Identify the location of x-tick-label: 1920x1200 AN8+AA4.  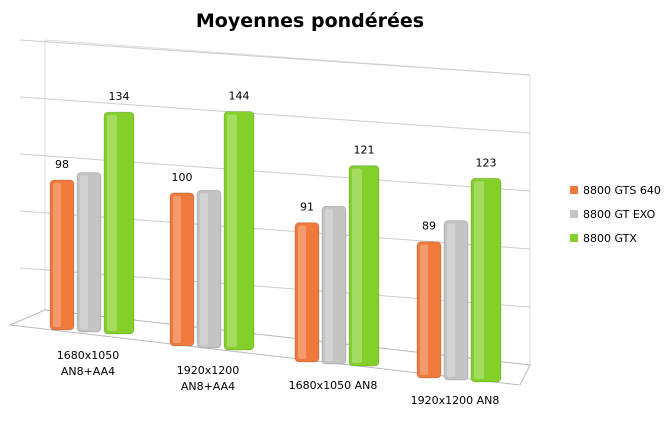
(208, 378).